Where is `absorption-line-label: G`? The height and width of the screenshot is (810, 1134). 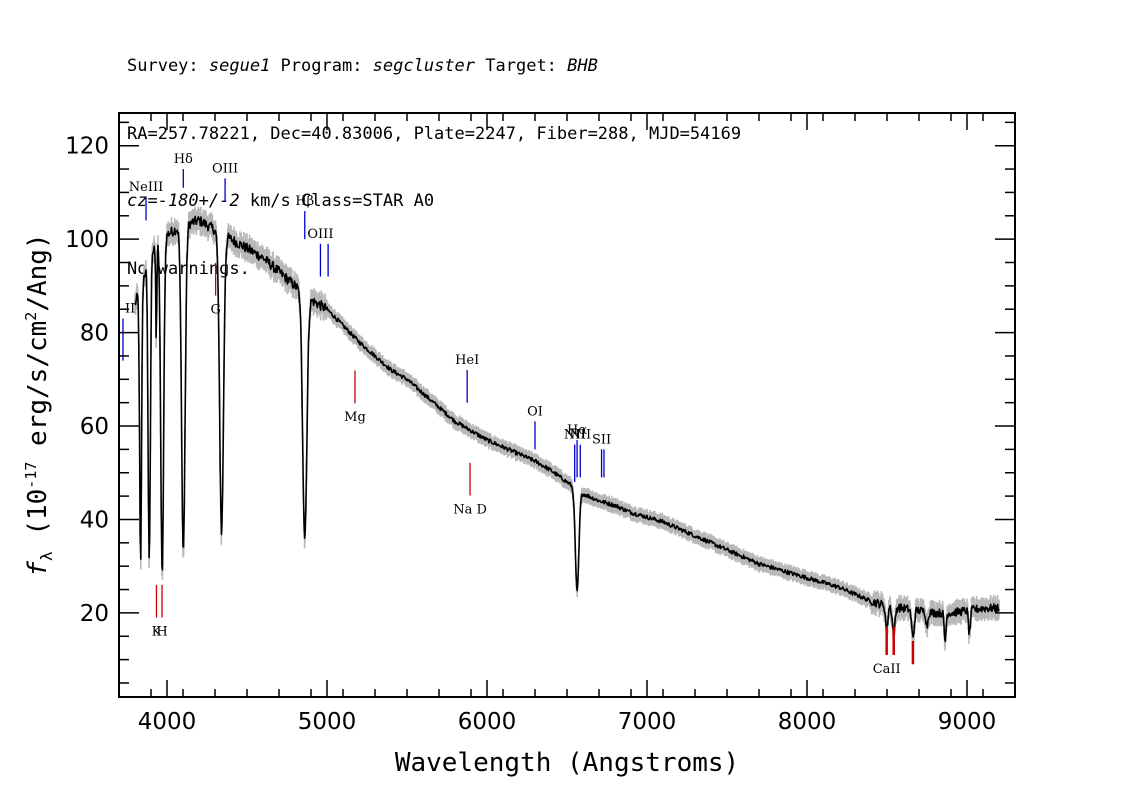
absorption-line-label: G is located at coordinates (215, 310).